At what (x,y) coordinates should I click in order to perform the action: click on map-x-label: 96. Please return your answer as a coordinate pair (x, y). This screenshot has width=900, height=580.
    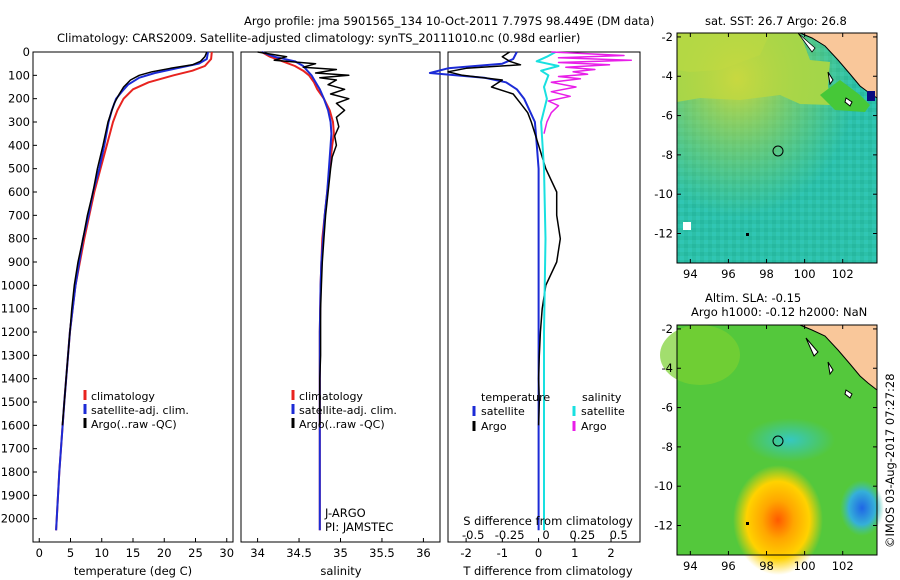
    Looking at the image, I should click on (728, 274).